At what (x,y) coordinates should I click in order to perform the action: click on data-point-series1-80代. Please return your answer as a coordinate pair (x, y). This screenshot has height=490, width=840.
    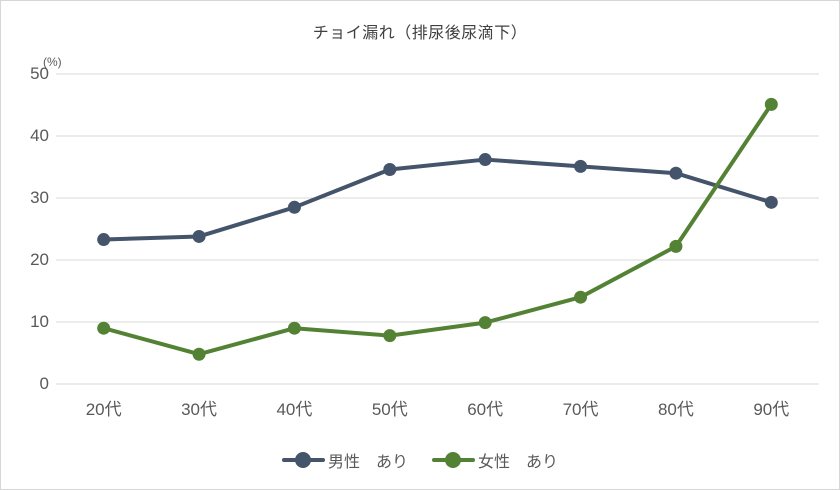
    Looking at the image, I should click on (676, 246).